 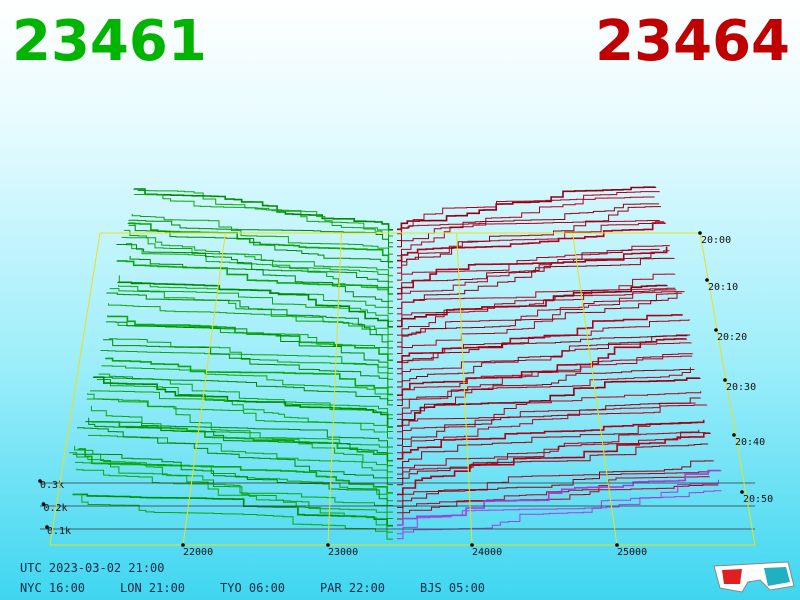 I want to click on price-label: 25000, so click(x=632, y=552).